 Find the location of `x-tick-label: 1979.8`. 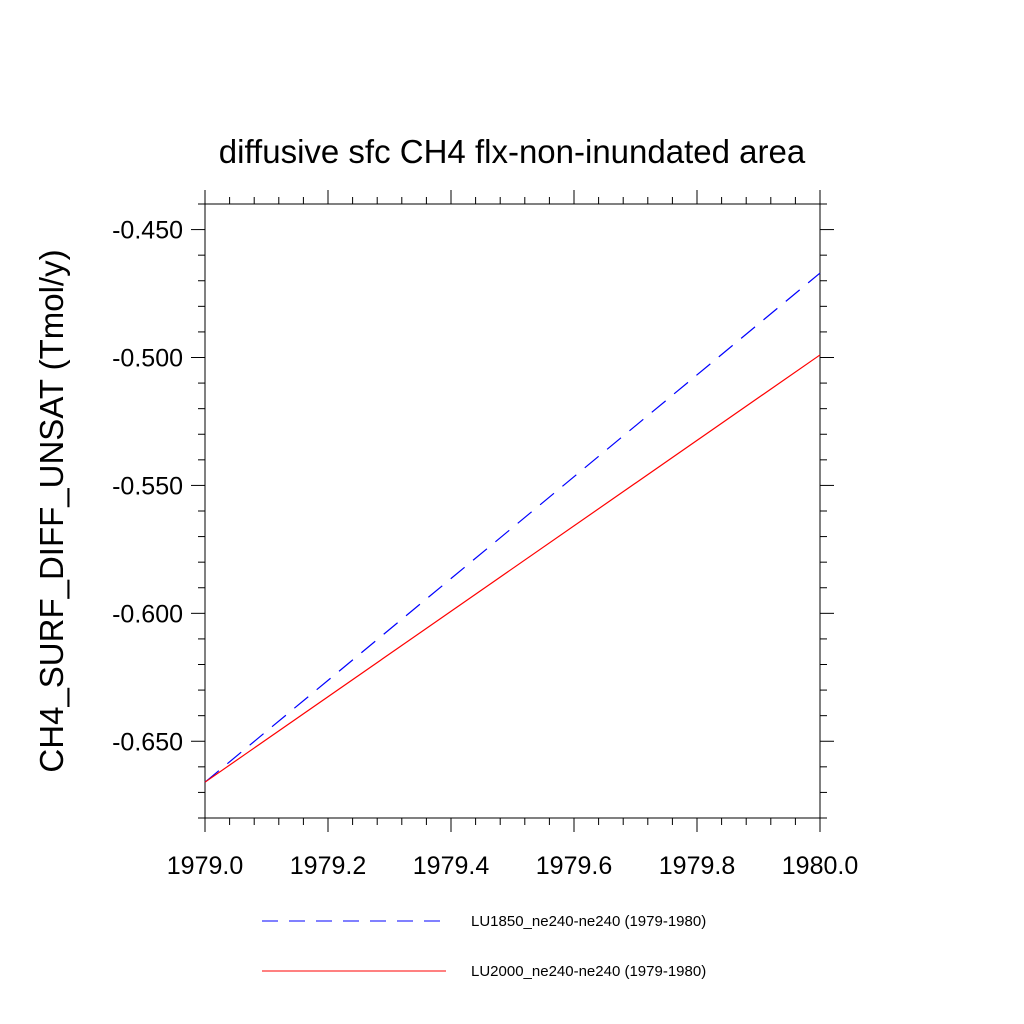

x-tick-label: 1979.8 is located at coordinates (697, 866).